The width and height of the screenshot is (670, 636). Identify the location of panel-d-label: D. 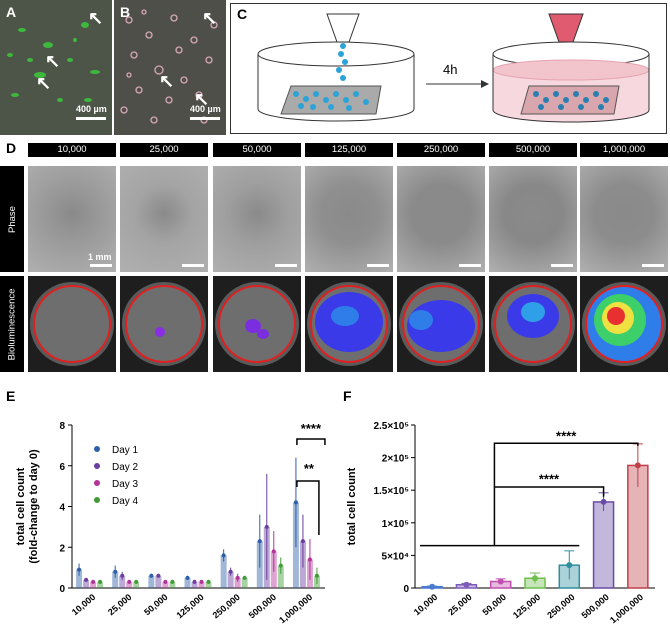
(11, 148).